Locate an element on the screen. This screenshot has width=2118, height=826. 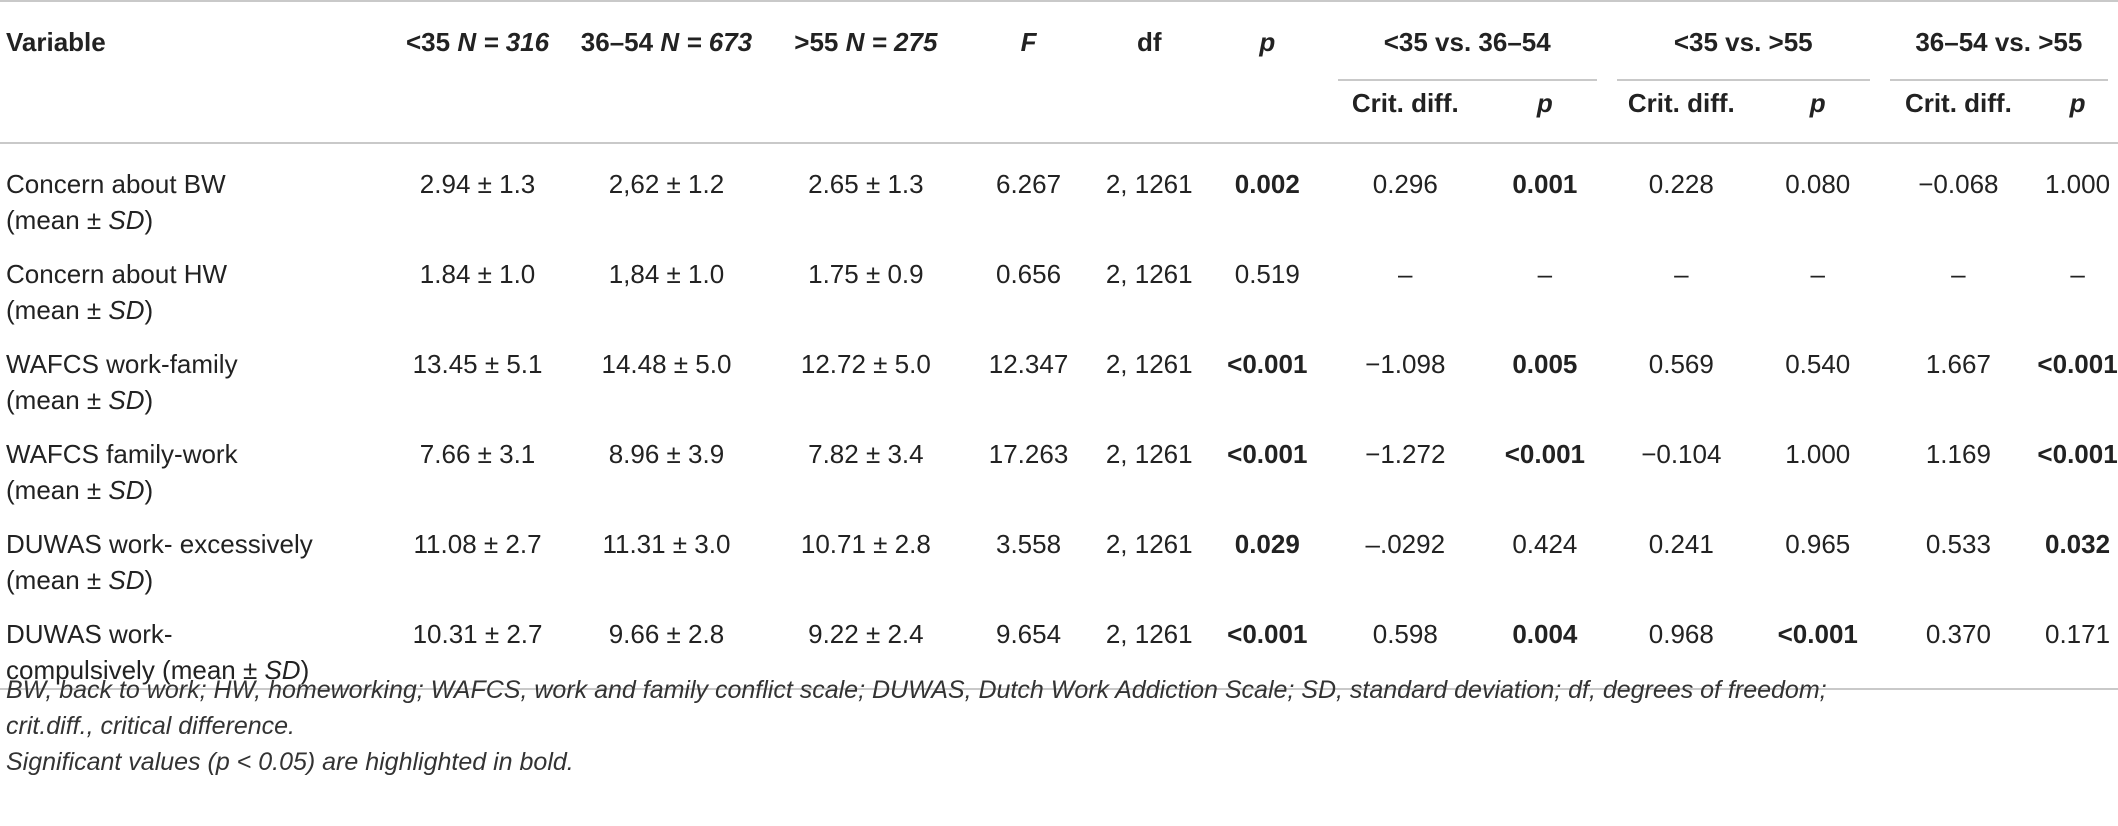
cell-p3: – is located at coordinates (2077, 274).